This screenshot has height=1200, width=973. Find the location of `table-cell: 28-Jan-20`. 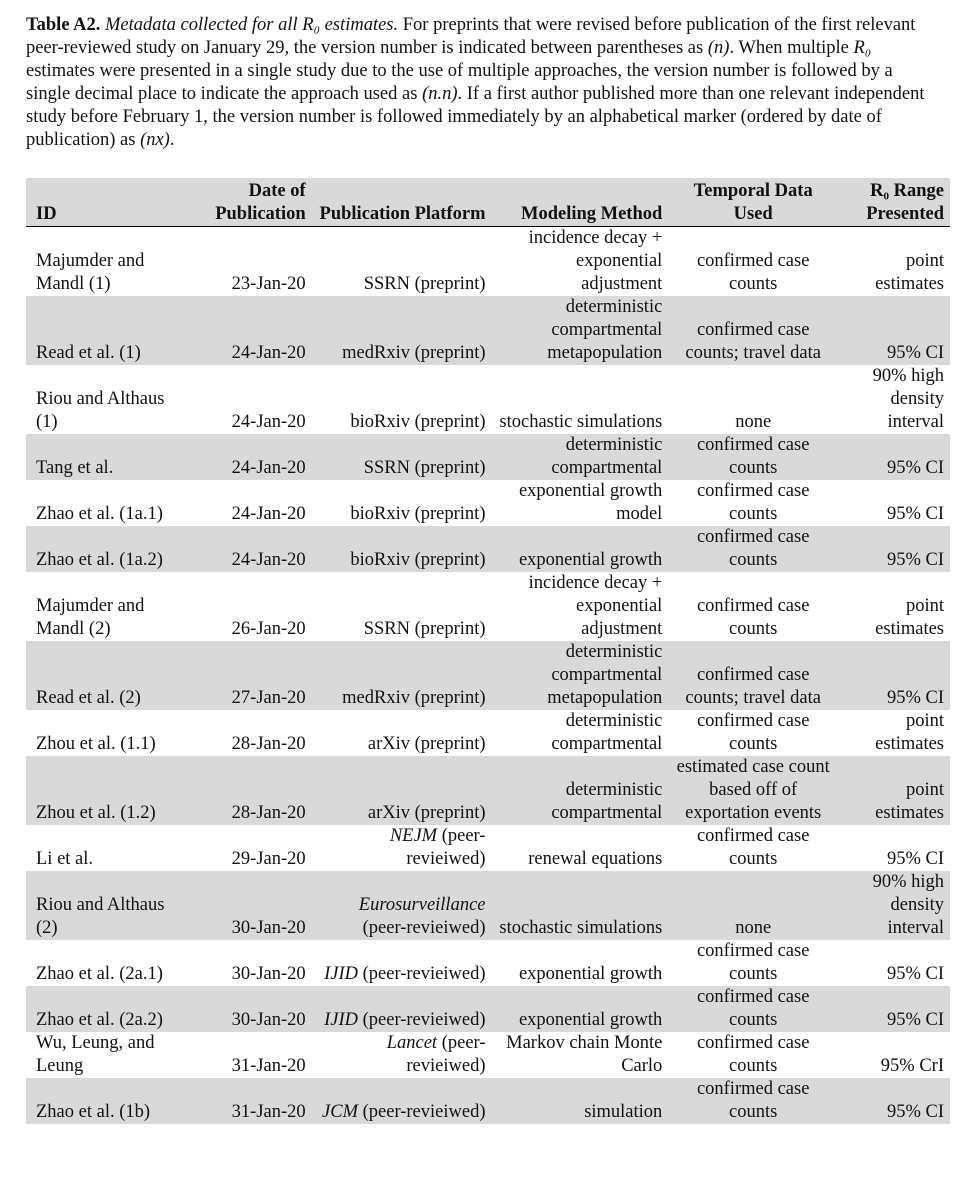

table-cell: 28-Jan-20 is located at coordinates (251, 790).